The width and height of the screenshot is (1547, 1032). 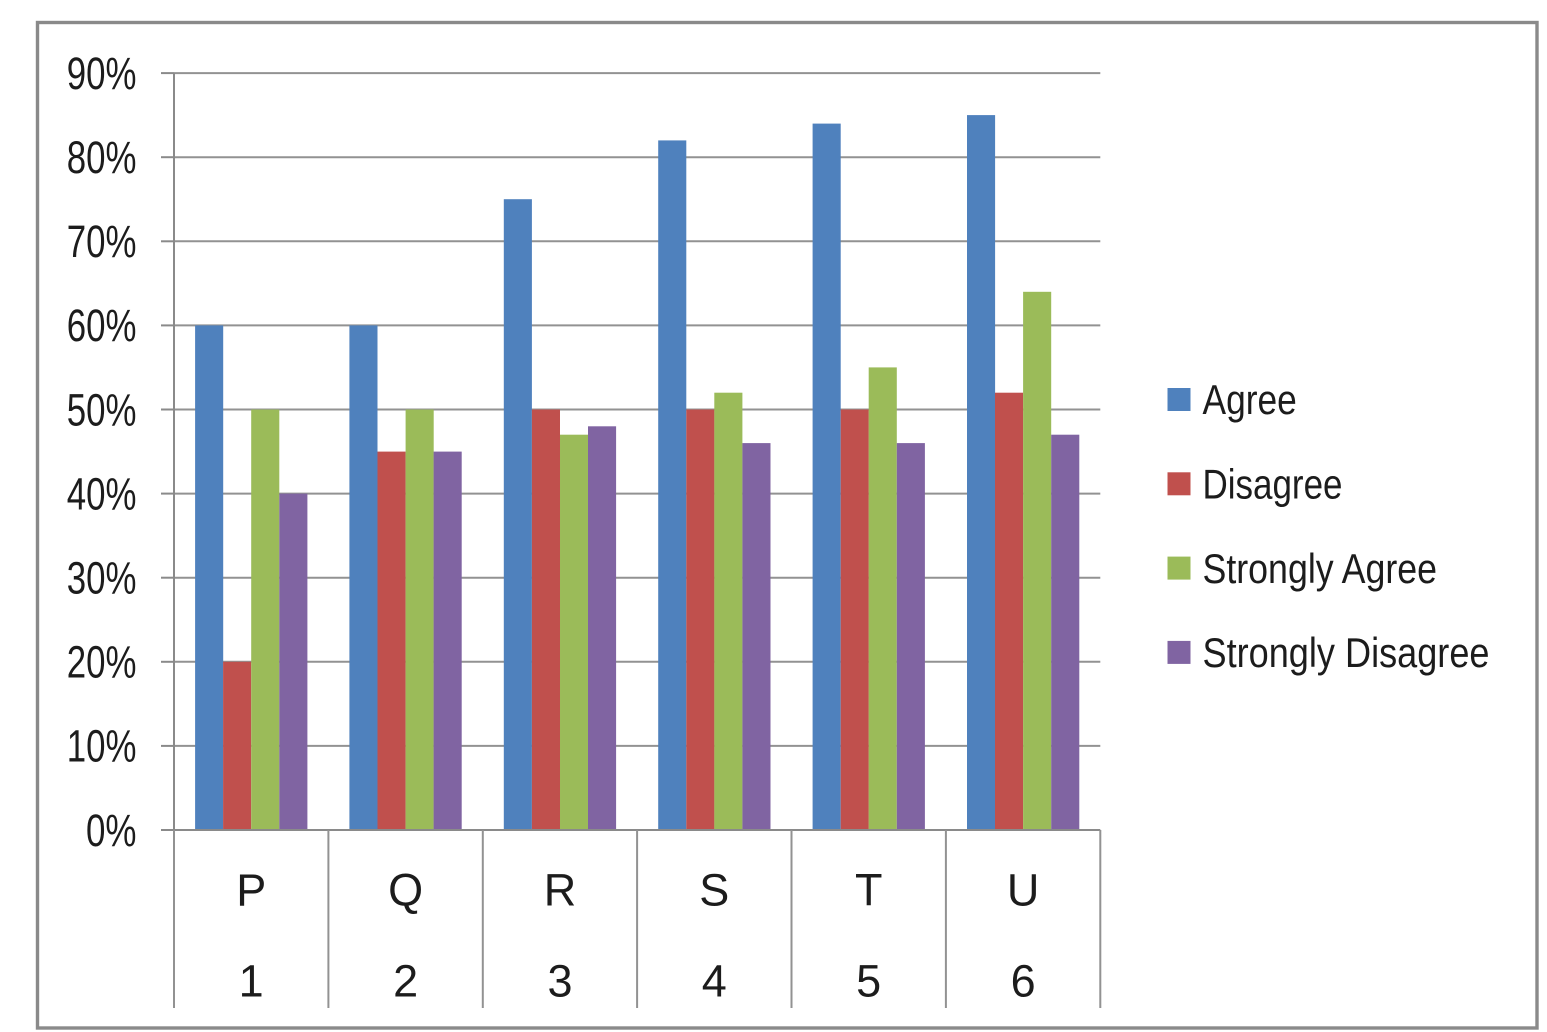 I want to click on svg-text: P, so click(x=251, y=890).